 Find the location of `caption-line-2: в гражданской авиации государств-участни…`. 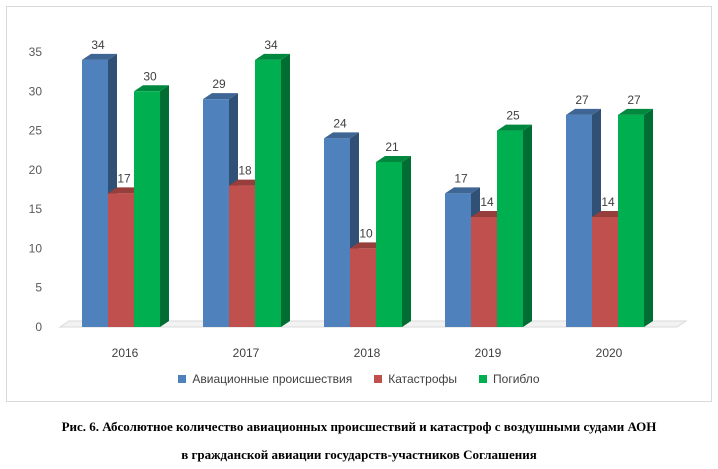

caption-line-2: в гражданской авиации государств-участни… is located at coordinates (359, 454).